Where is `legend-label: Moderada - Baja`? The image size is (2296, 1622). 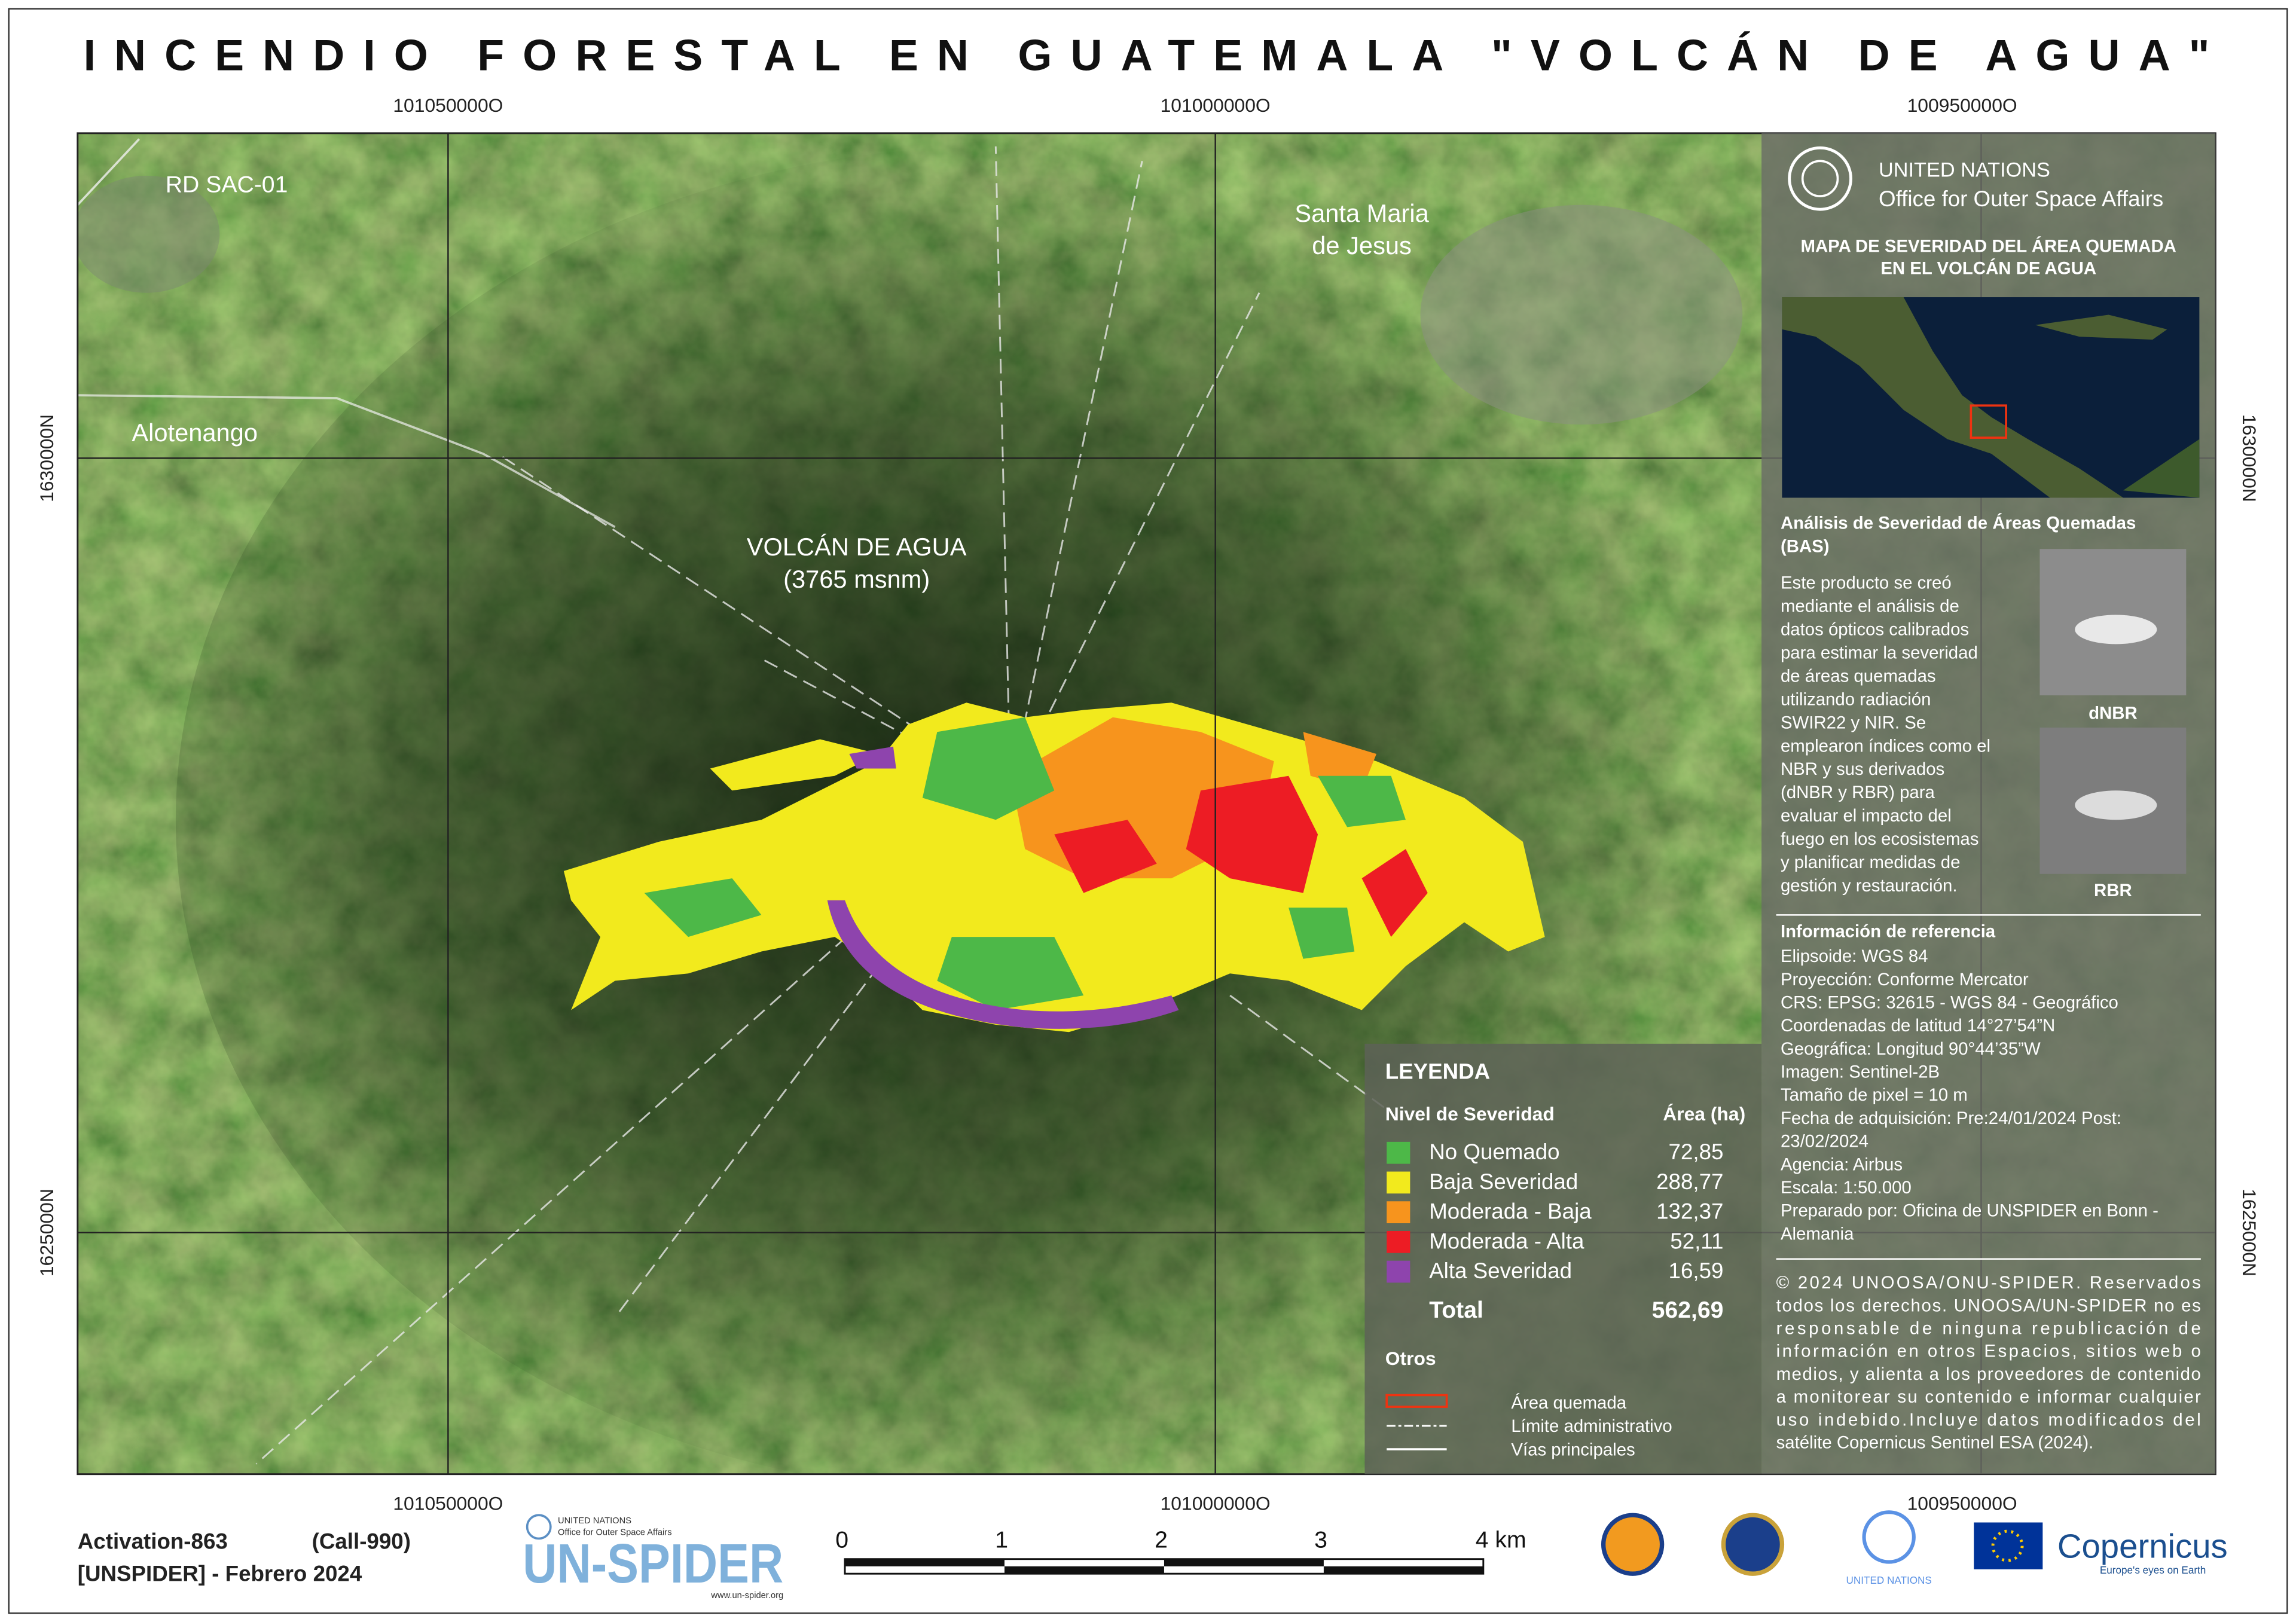 legend-label: Moderada - Baja is located at coordinates (1510, 1212).